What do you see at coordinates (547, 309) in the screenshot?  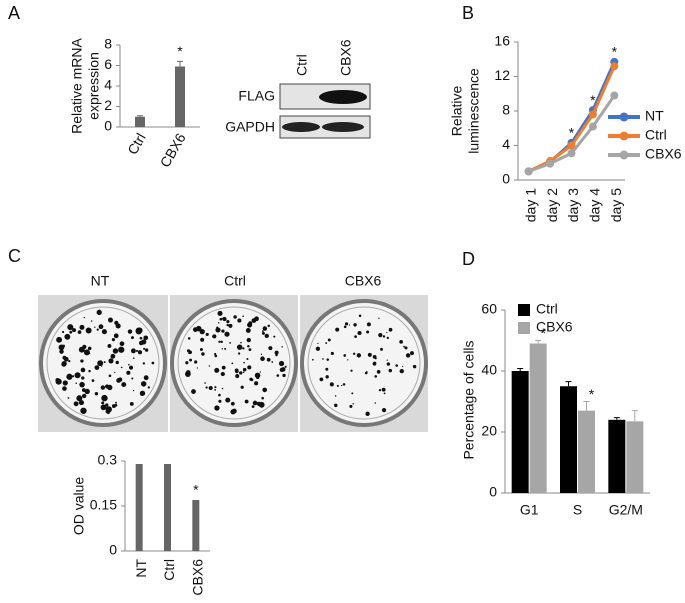 I see `legend-label: Ctrl` at bounding box center [547, 309].